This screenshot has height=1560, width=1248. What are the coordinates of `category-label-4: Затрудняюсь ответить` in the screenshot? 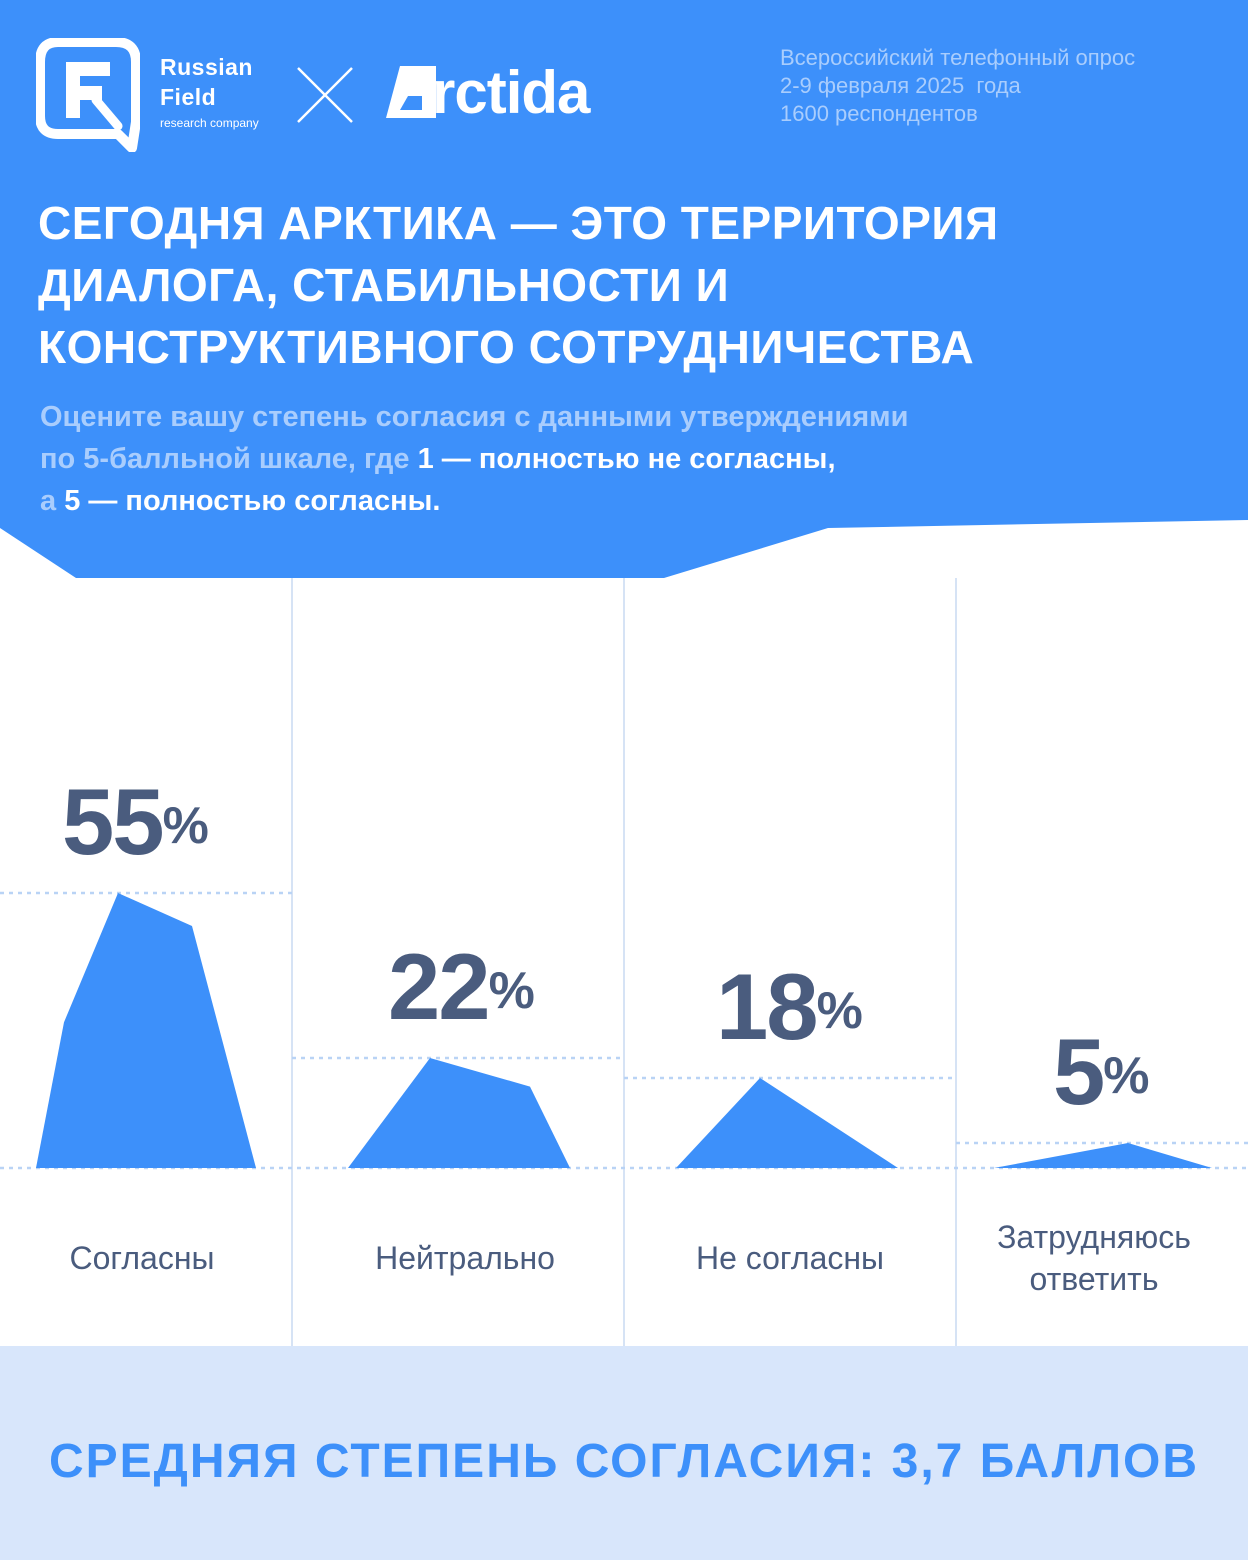 It's located at (1093, 1258).